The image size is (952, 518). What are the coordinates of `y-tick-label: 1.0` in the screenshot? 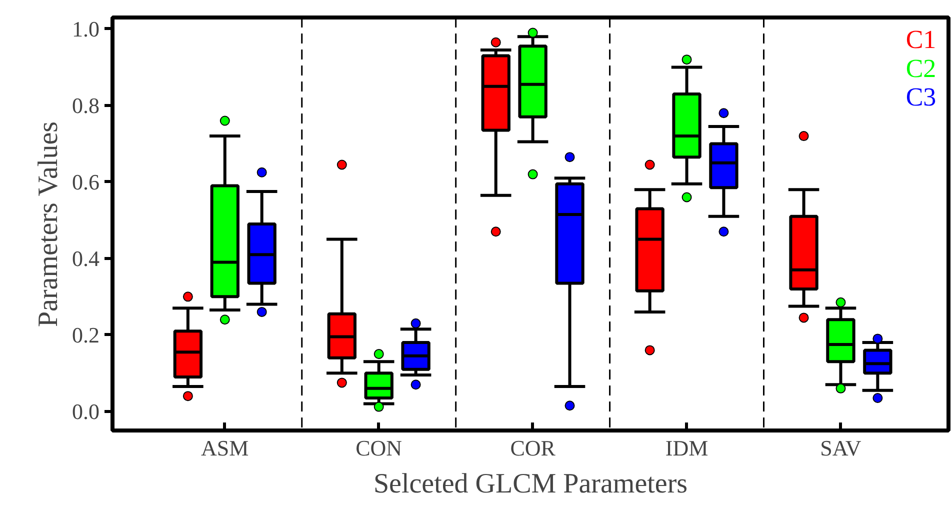 It's located at (86, 29).